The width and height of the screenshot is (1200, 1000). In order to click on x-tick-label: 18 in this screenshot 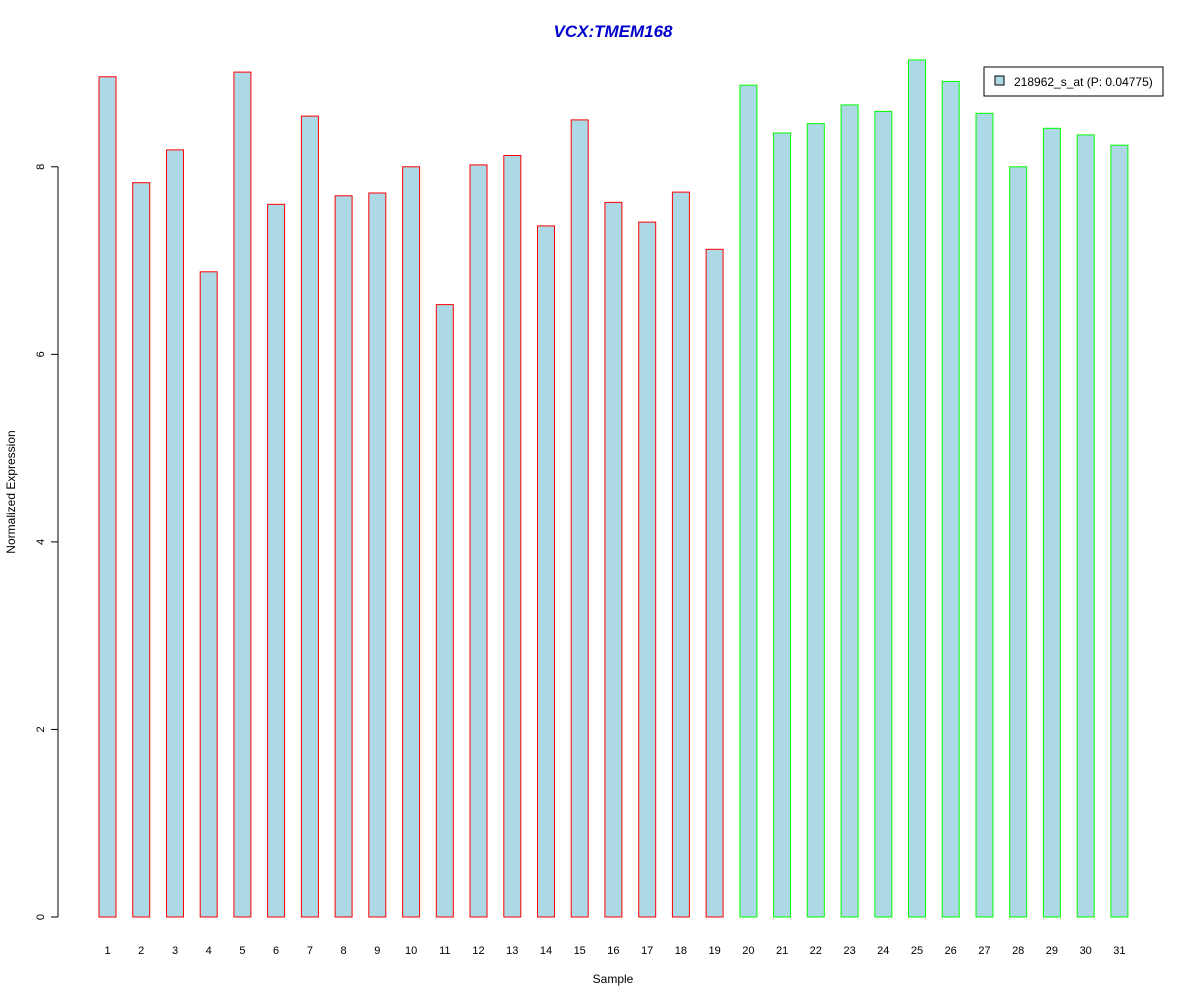, I will do `click(681, 951)`.